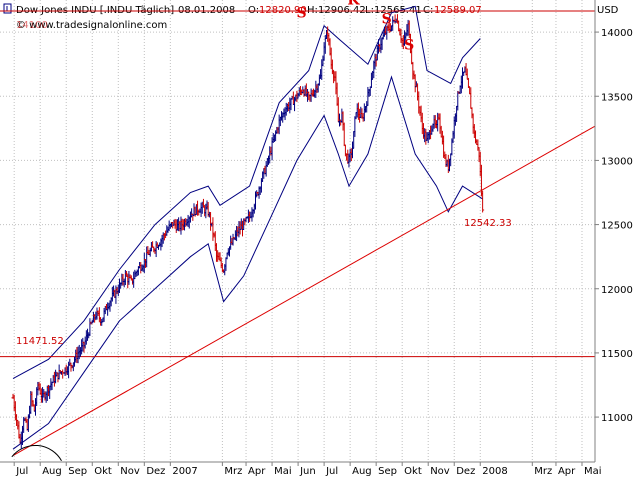 The height and width of the screenshot is (480, 640). Describe the element at coordinates (342, 10) in the screenshot. I see `high-value: 12906.42` at that location.